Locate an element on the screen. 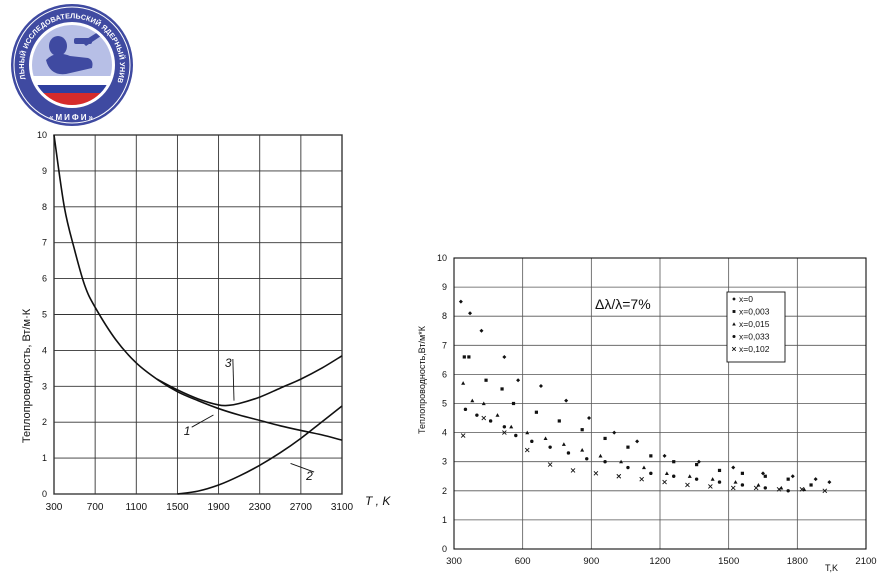  right-chart-y-tick-label: 10 is located at coordinates (442, 258).